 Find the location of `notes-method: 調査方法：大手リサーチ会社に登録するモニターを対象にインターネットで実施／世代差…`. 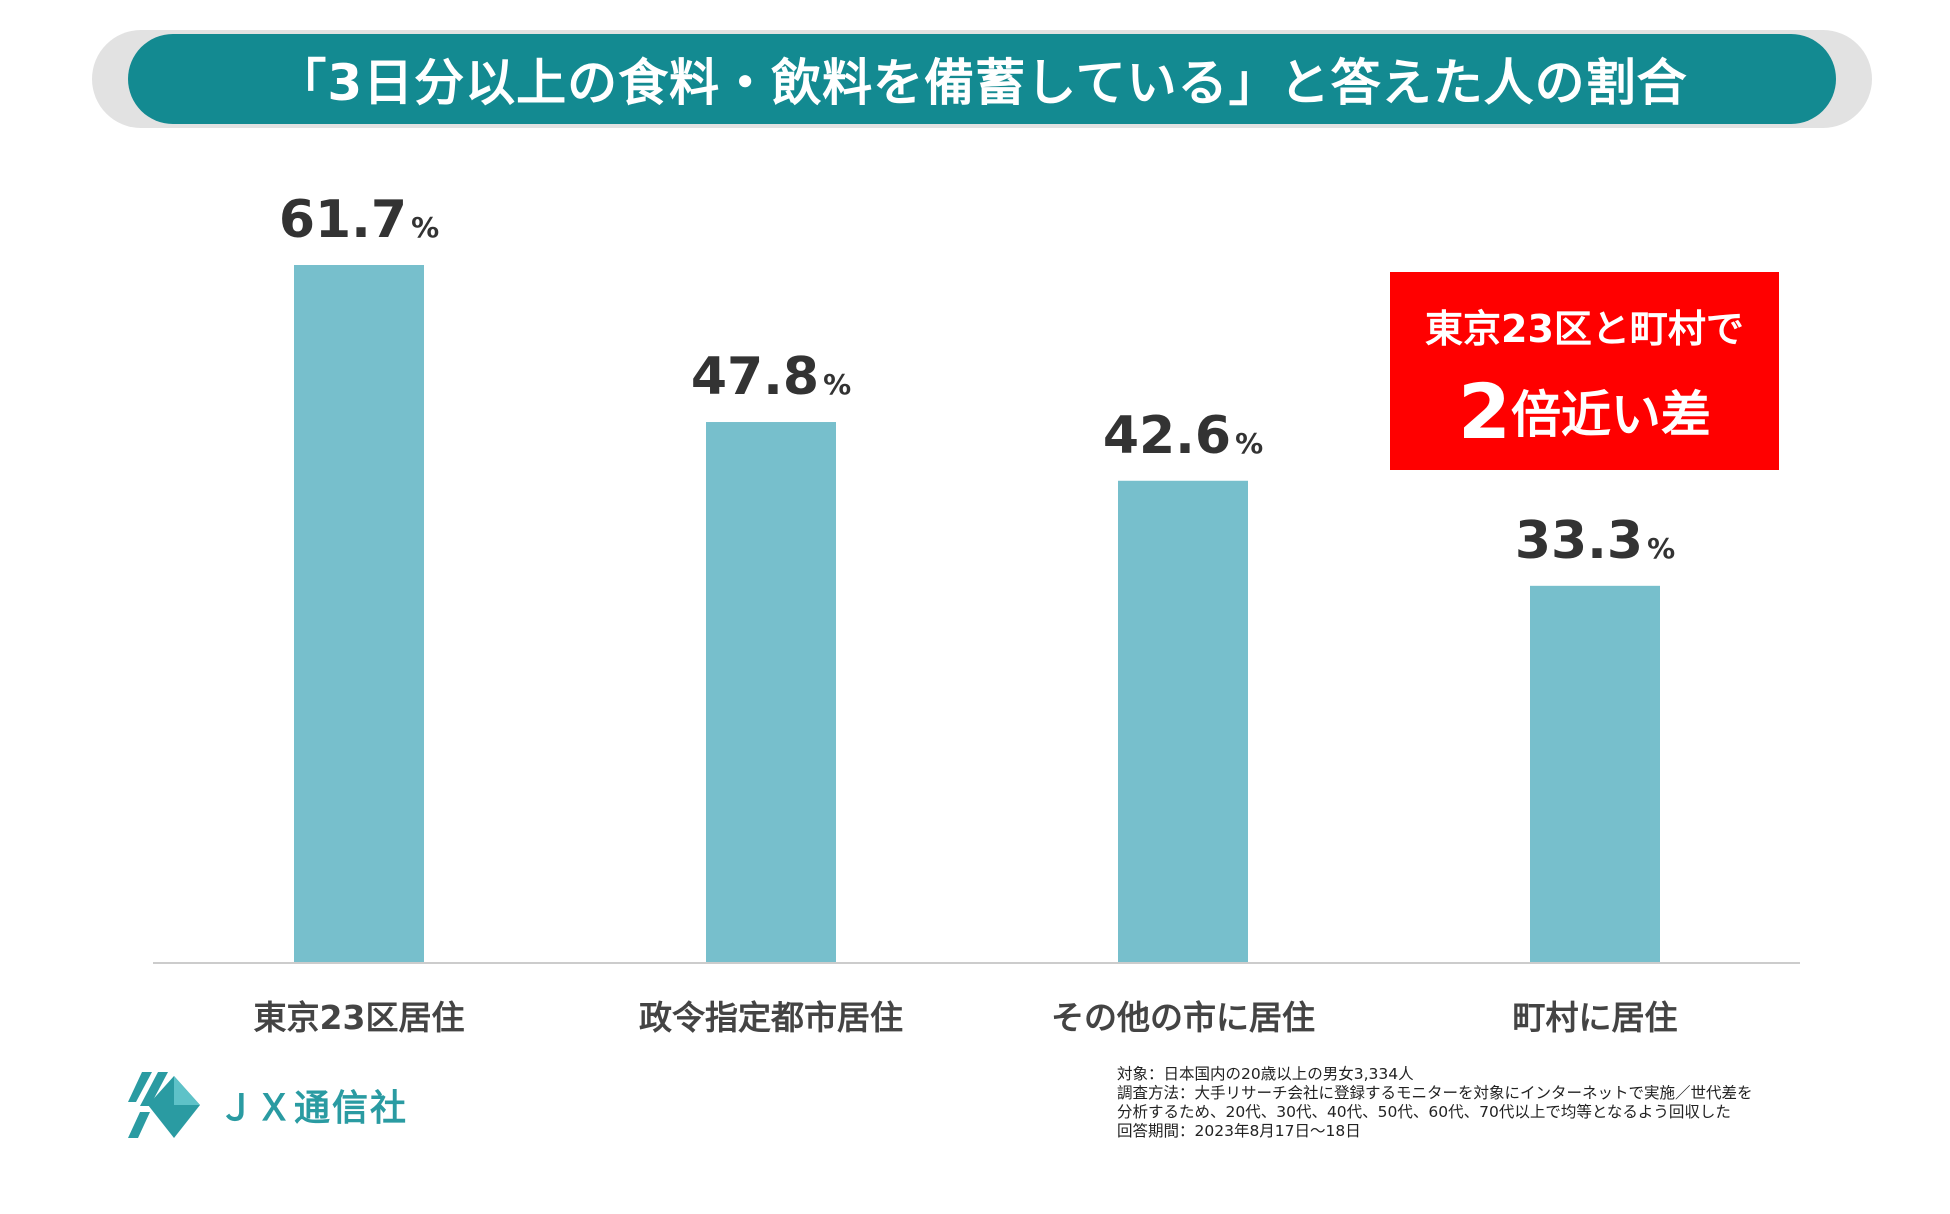

notes-method: 調査方法：大手リサーチ会社に登録するモニターを対象にインターネットで実施／世代差… is located at coordinates (1435, 1093).